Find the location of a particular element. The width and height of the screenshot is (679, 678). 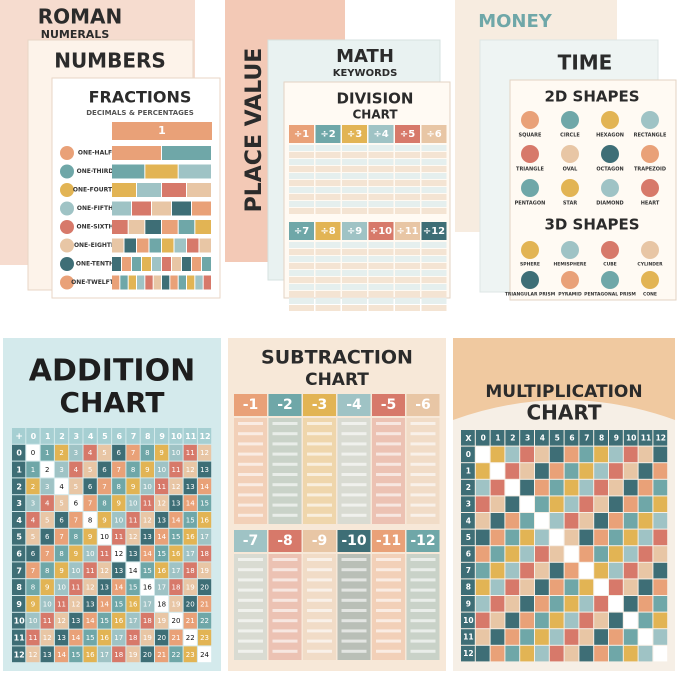

addition-cell-label: 12 is located at coordinates (47, 638).